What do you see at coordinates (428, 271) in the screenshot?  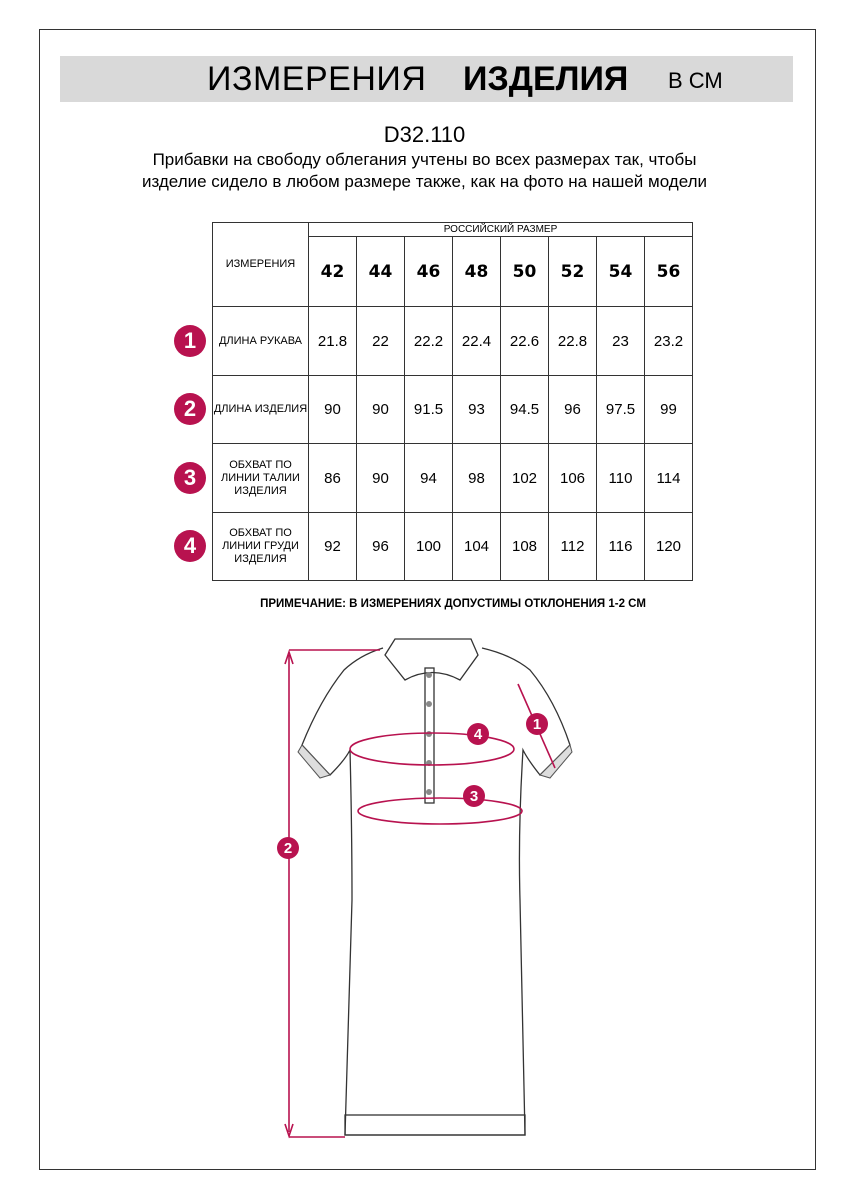 I see `size-46: 46` at bounding box center [428, 271].